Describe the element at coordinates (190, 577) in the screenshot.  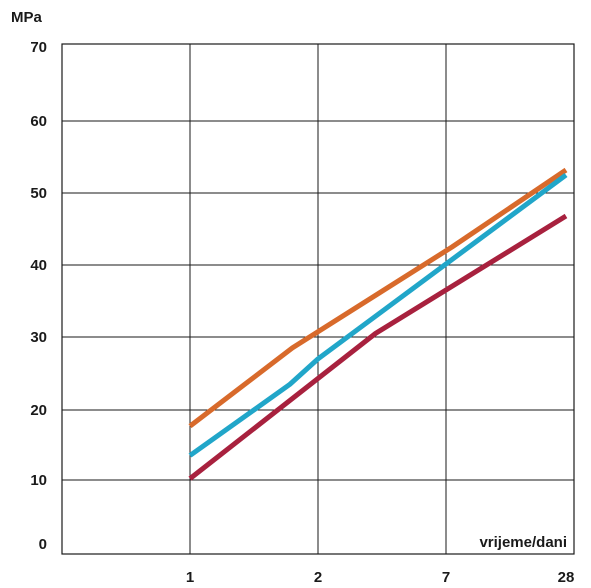
I see `x-tick-label: 1` at that location.